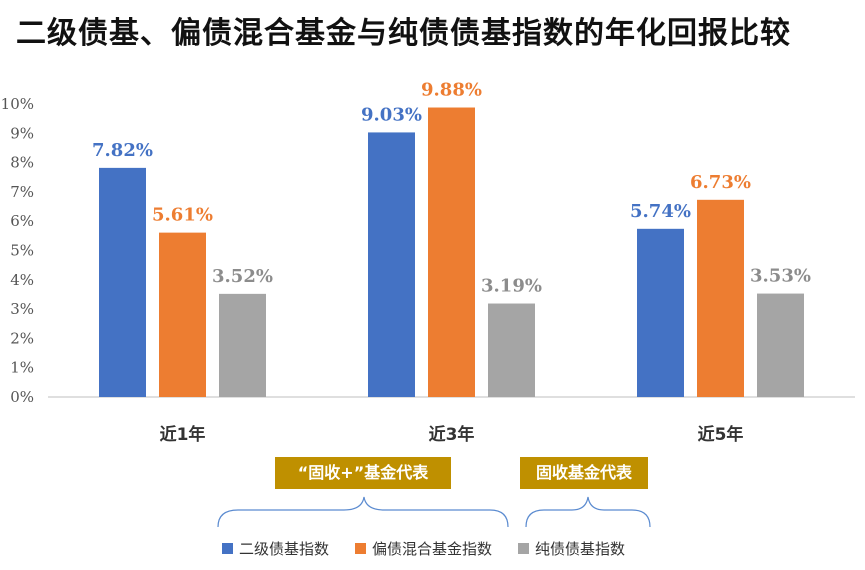 The image size is (865, 570). What do you see at coordinates (22, 368) in the screenshot?
I see `y-tick-label: 1%` at bounding box center [22, 368].